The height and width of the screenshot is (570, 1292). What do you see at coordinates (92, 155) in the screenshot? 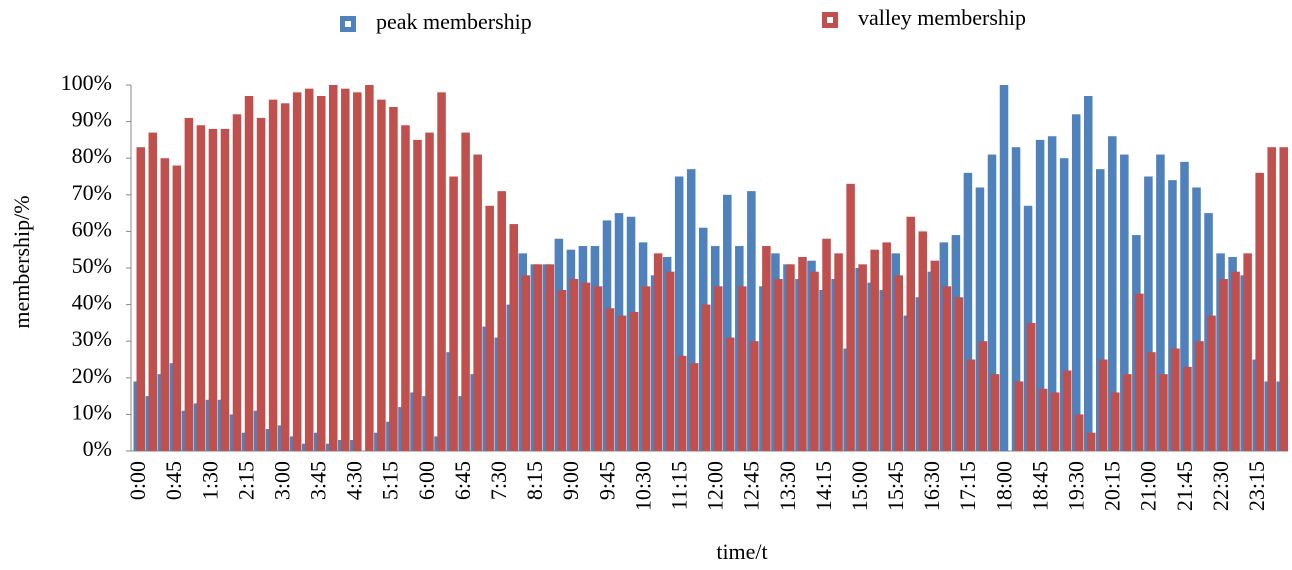
I see `y-tick-label: 80%` at bounding box center [92, 155].